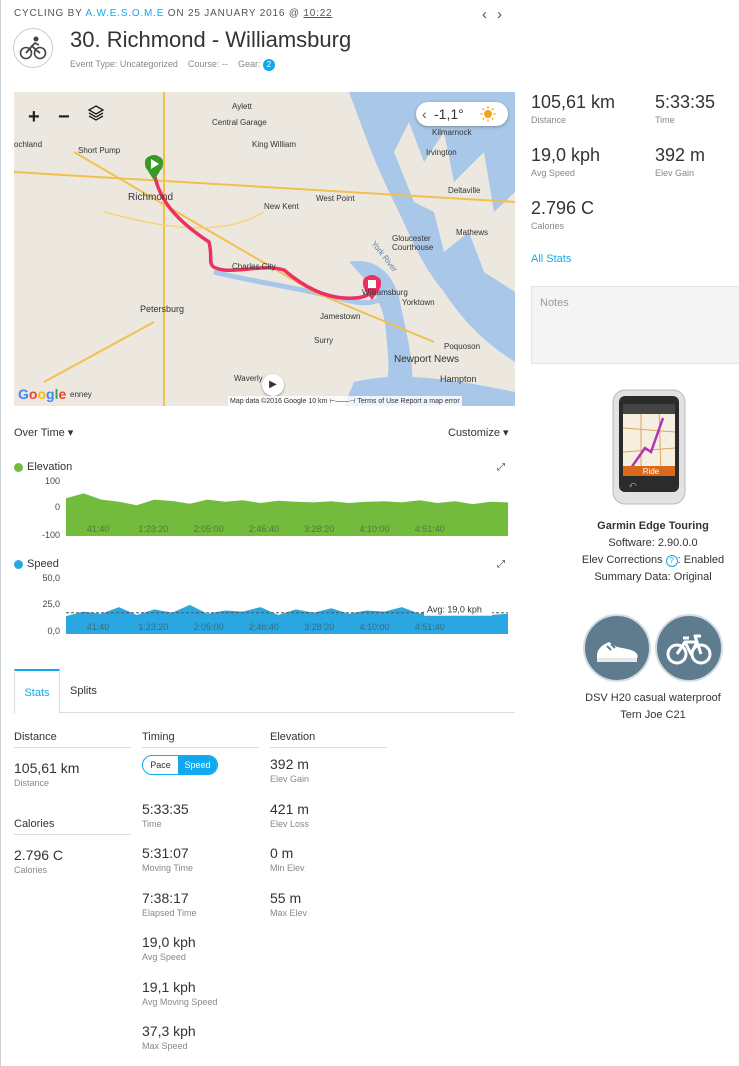 This screenshot has height=1066, width=739. Describe the element at coordinates (165, 853) in the screenshot. I see `stat-value: 5:31:07` at that location.